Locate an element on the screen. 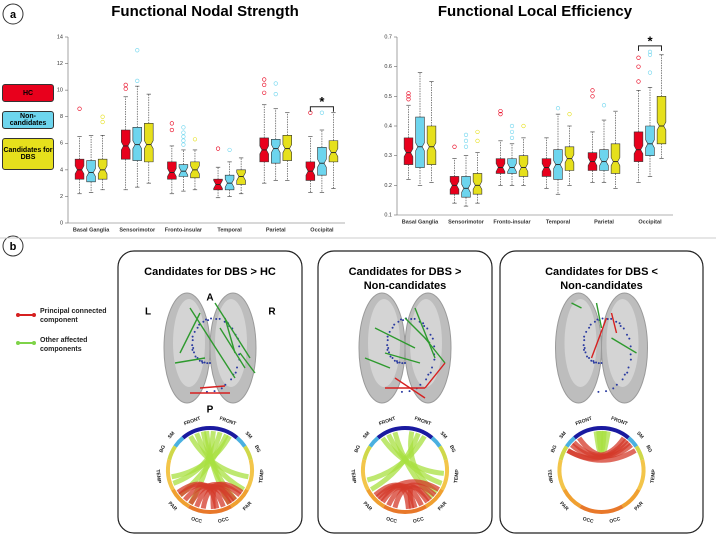 The height and width of the screenshot is (537, 716). x-tick-label: Basal Ganglia is located at coordinates (420, 222).